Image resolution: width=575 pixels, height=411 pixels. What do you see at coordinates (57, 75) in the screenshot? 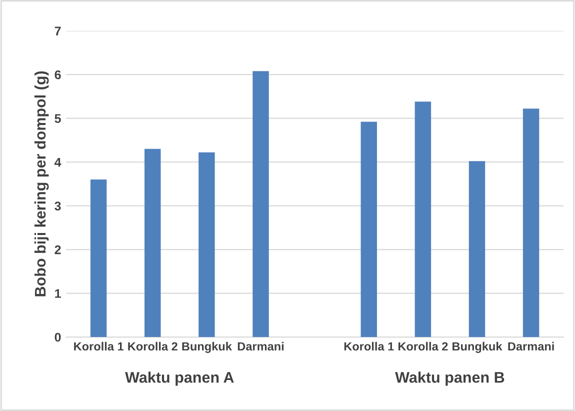
I see `y-tick-label: 6` at bounding box center [57, 75].